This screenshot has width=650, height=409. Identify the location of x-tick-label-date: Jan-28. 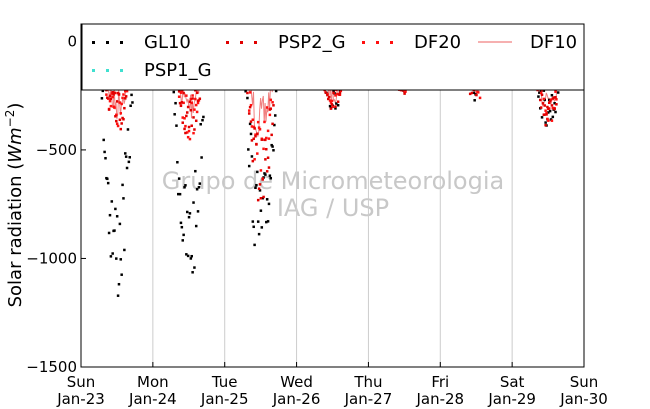
(439, 399).